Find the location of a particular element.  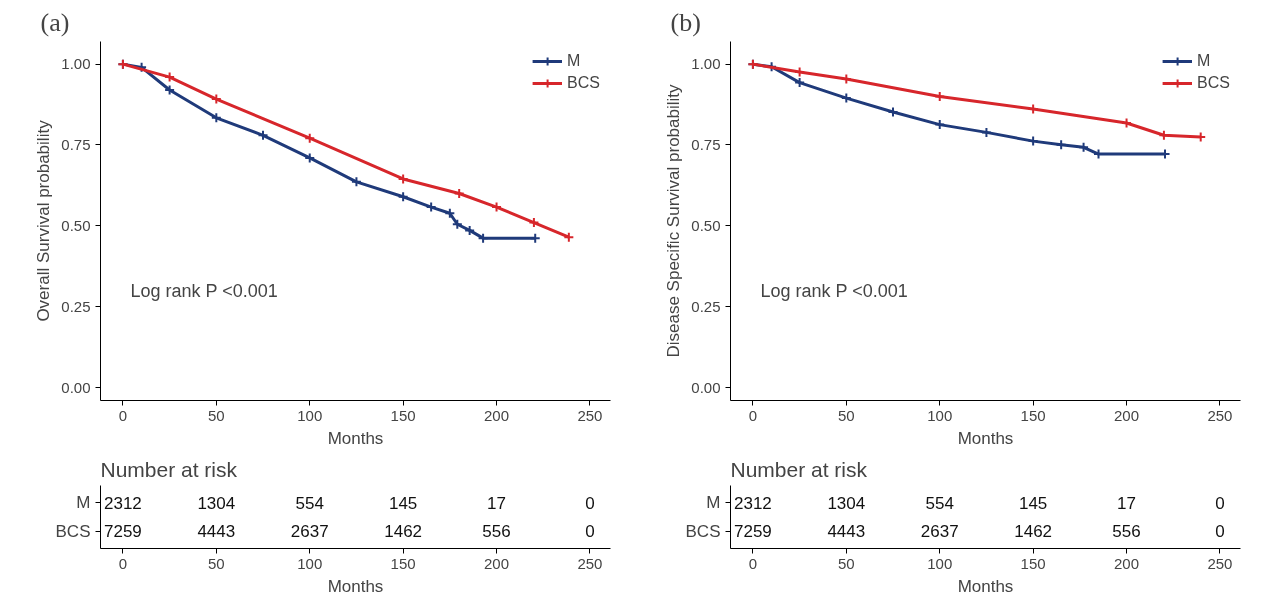

chart-title: (a) is located at coordinates (55, 22).